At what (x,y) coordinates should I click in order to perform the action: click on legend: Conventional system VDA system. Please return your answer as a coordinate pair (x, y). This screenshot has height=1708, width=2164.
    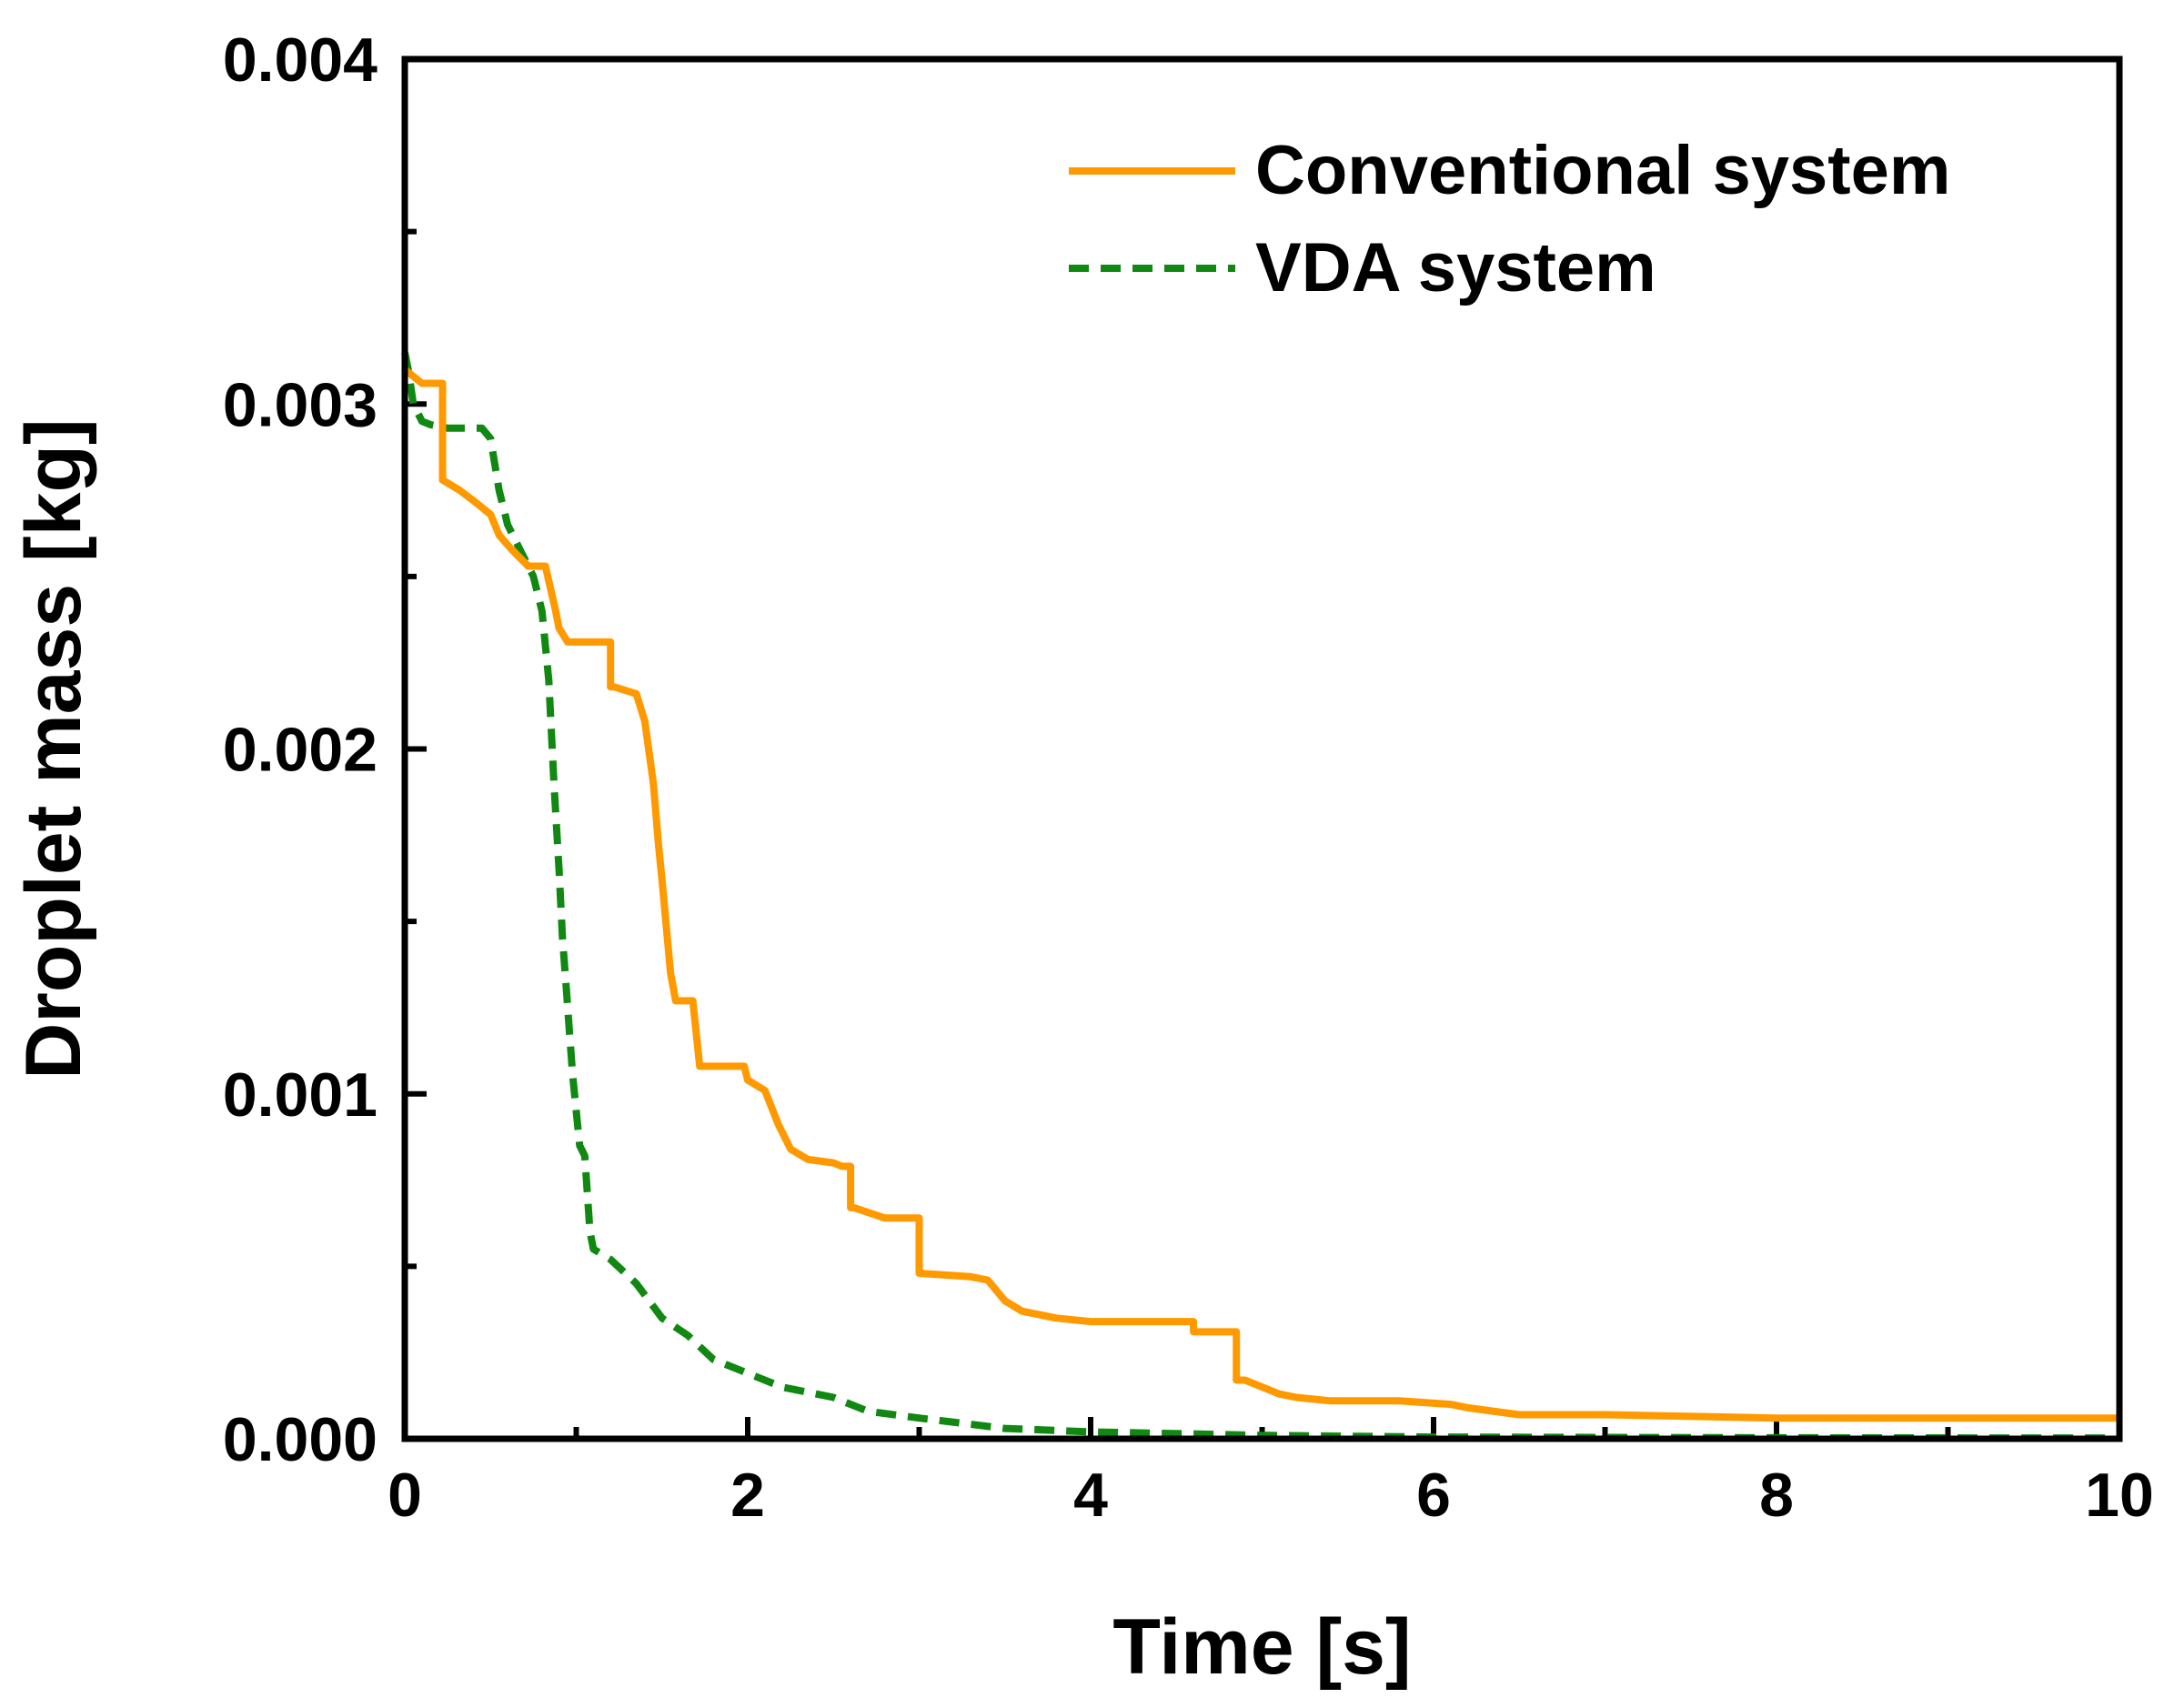
    Looking at the image, I should click on (1509, 219).